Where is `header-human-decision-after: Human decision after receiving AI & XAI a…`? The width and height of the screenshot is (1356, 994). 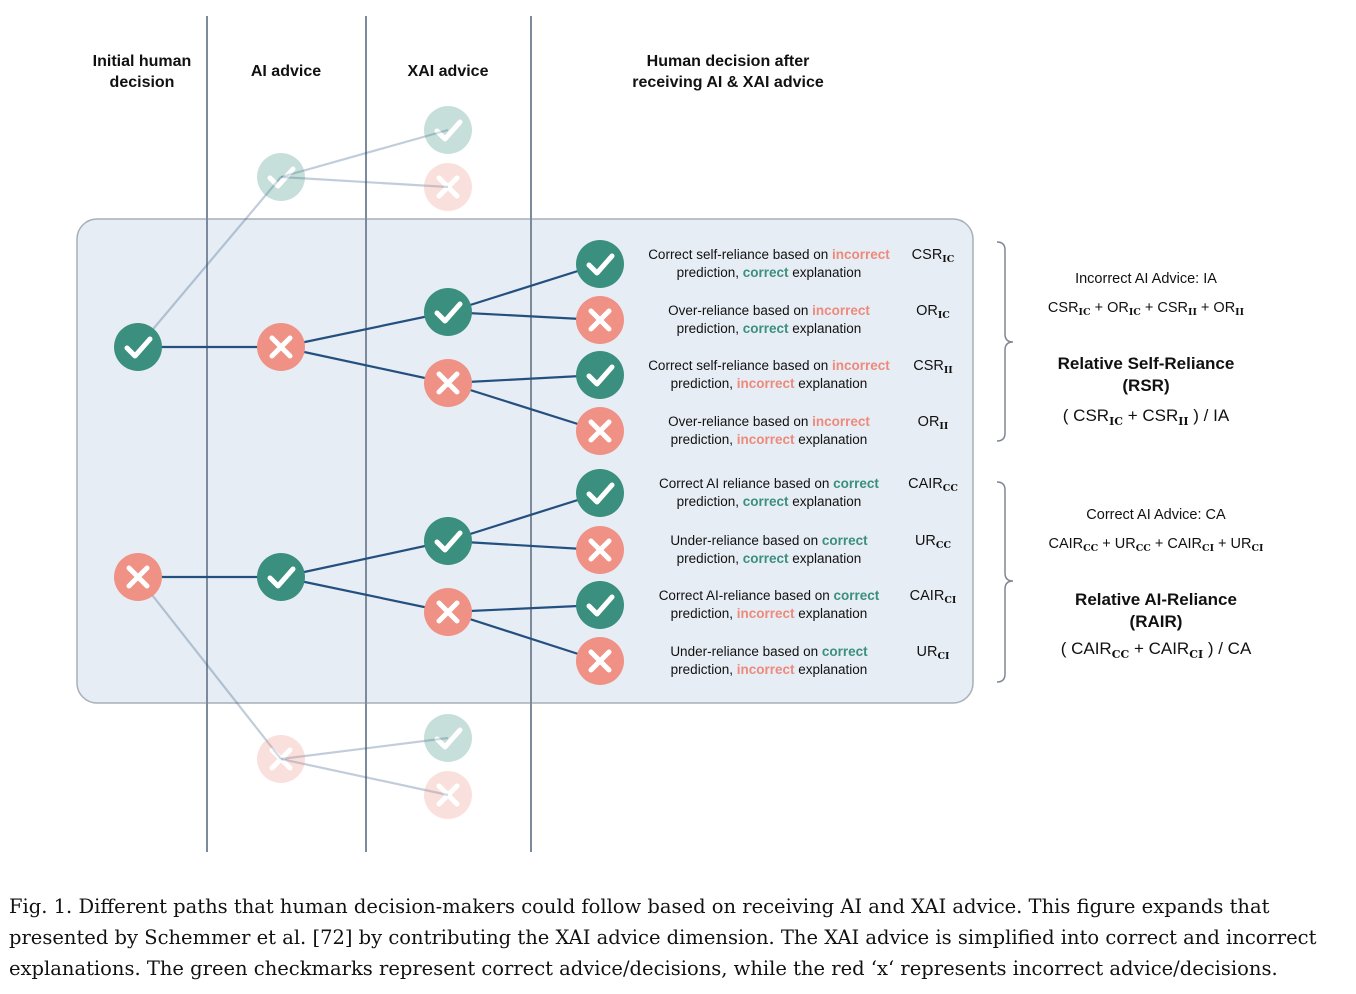 header-human-decision-after: Human decision after receiving AI & XAI a… is located at coordinates (728, 72).